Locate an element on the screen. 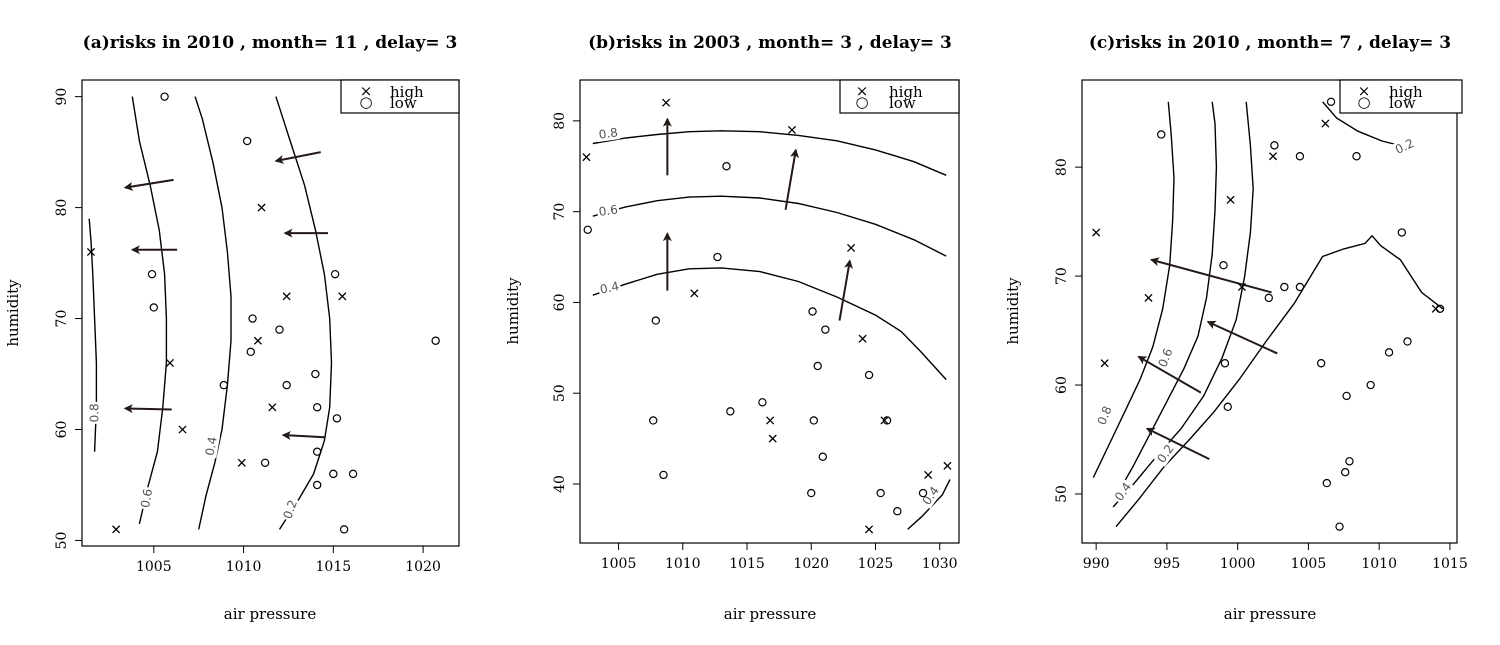  panel-a-legend-symbol-low: ○ is located at coordinates (365, 102).